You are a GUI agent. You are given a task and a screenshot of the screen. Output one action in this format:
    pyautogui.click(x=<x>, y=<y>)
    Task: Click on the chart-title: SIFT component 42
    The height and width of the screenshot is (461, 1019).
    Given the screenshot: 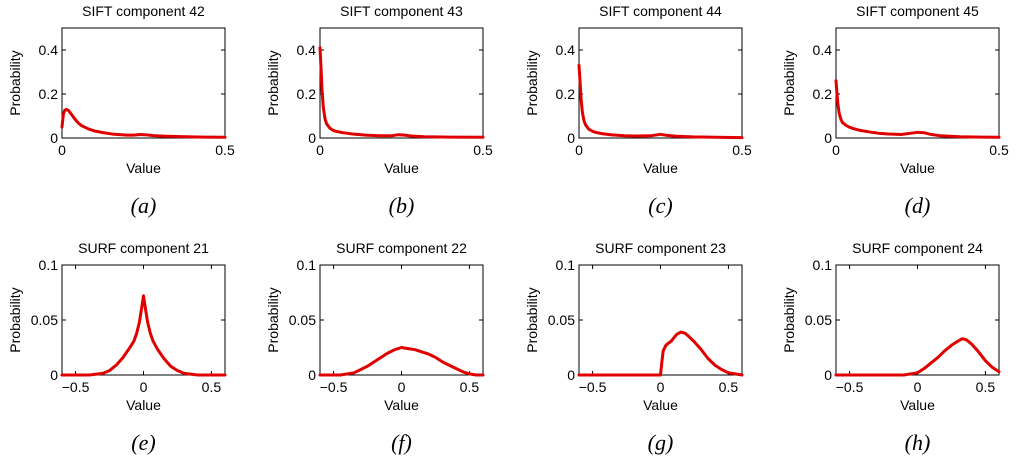 What is the action you would take?
    pyautogui.click(x=143, y=11)
    